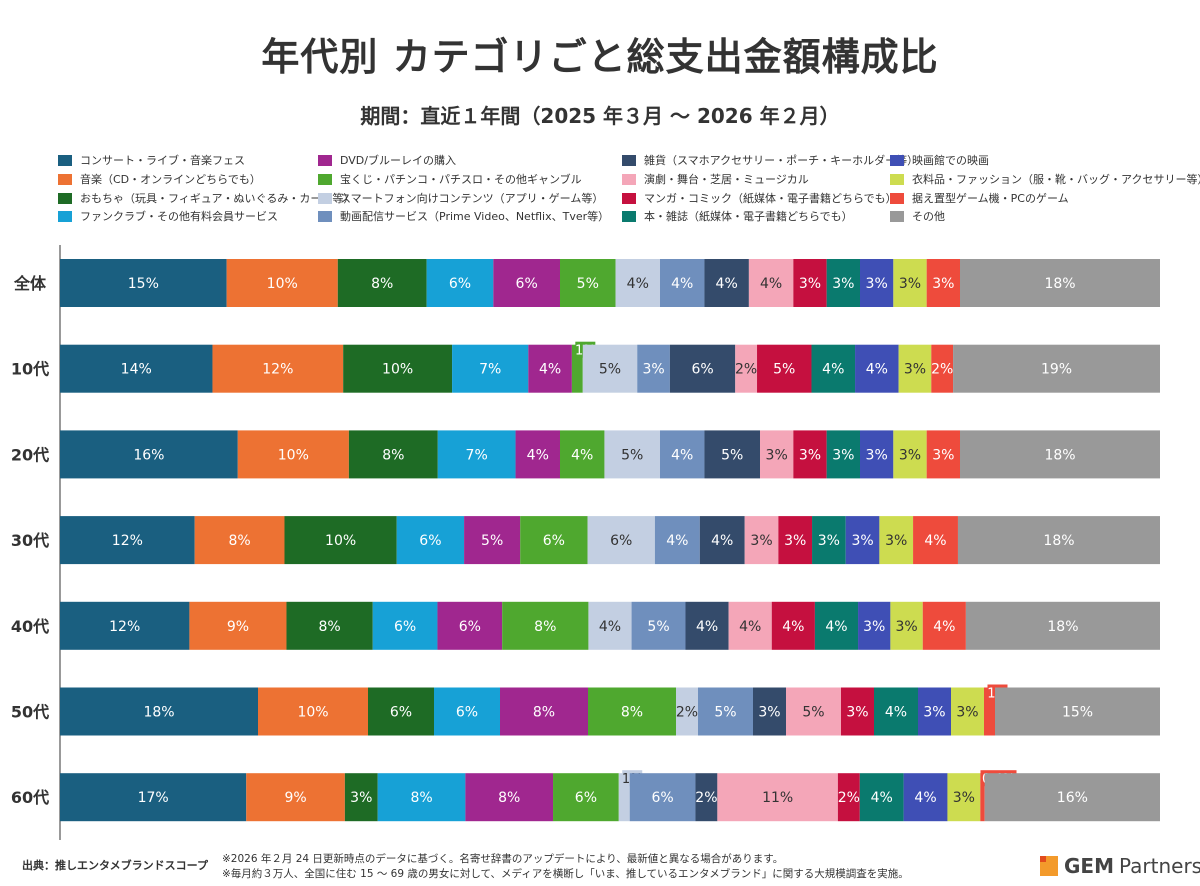 The image size is (1200, 886). What do you see at coordinates (770, 160) in the screenshot?
I see `legend-item: 雑貨（スマホアクセサリー・ポーチ・キーホルダー等）` at bounding box center [770, 160].